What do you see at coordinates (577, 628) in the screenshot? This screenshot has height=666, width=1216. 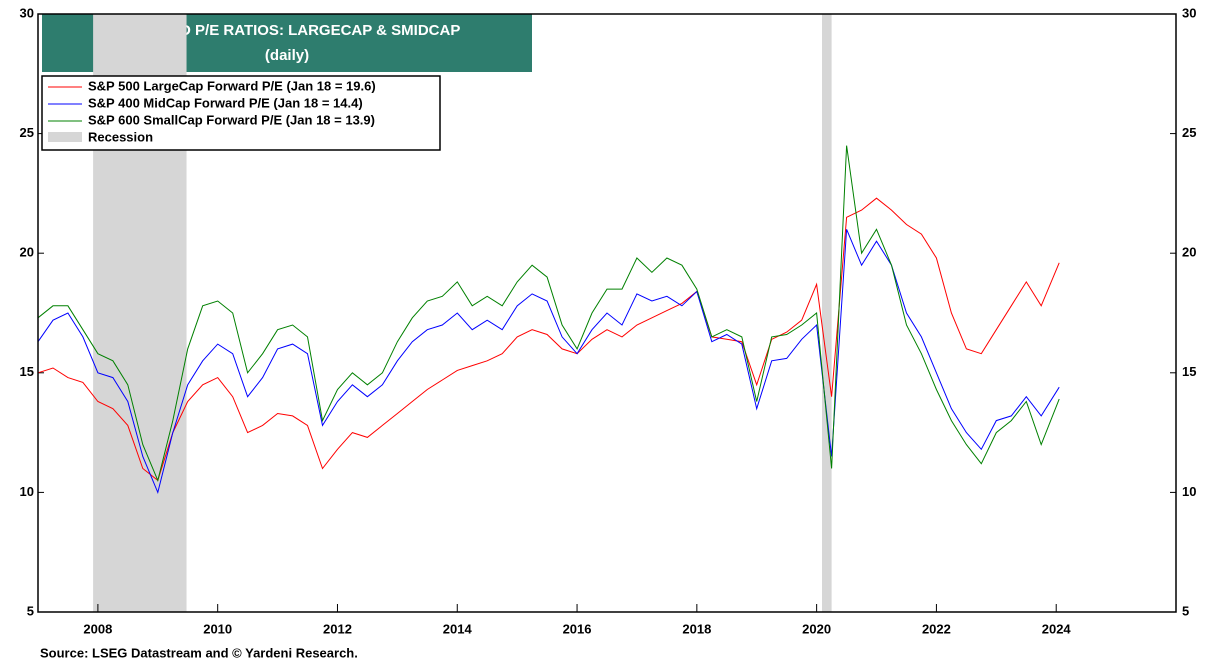 I see `x-tick-label: 2016` at bounding box center [577, 628].